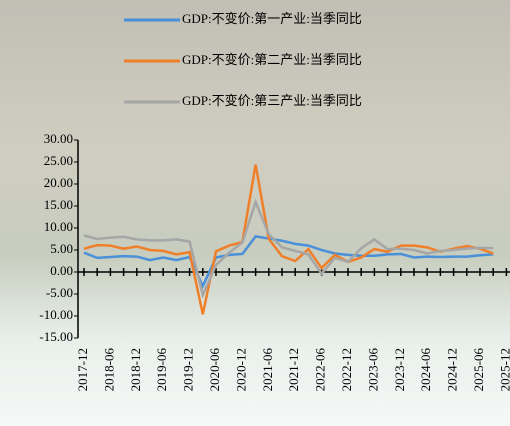 This screenshot has width=510, height=426. Describe the element at coordinates (272, 100) in the screenshot. I see `legend-label: GDP:不变价:第三产业:当季同比` at that location.